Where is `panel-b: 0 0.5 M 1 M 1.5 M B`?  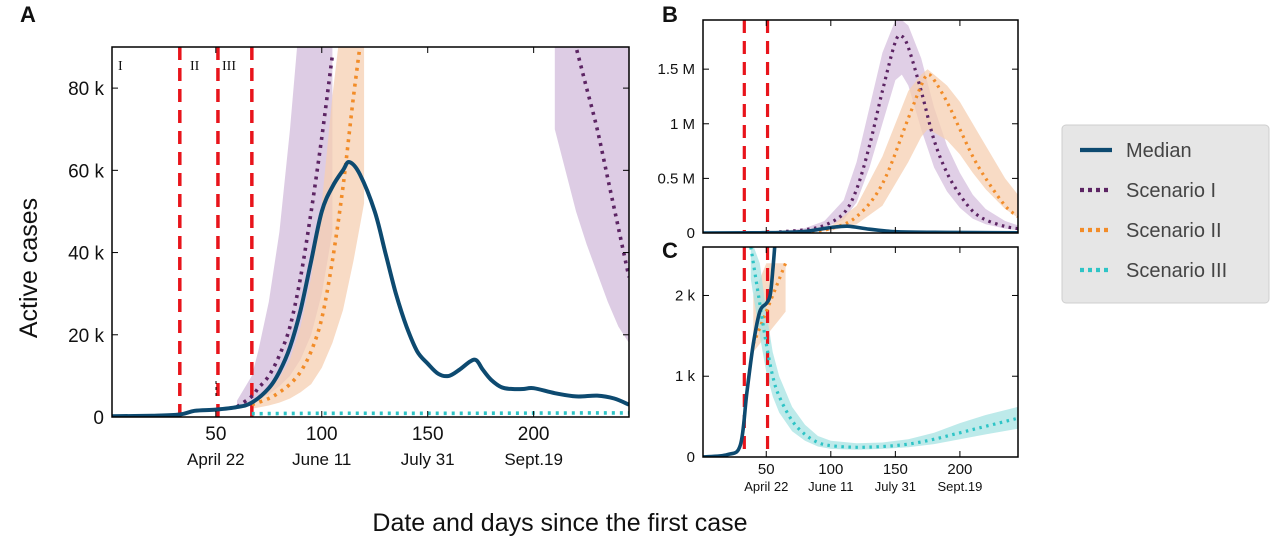
panel-b: 0 0.5 M 1 M 1.5 M B is located at coordinates (838, 122).